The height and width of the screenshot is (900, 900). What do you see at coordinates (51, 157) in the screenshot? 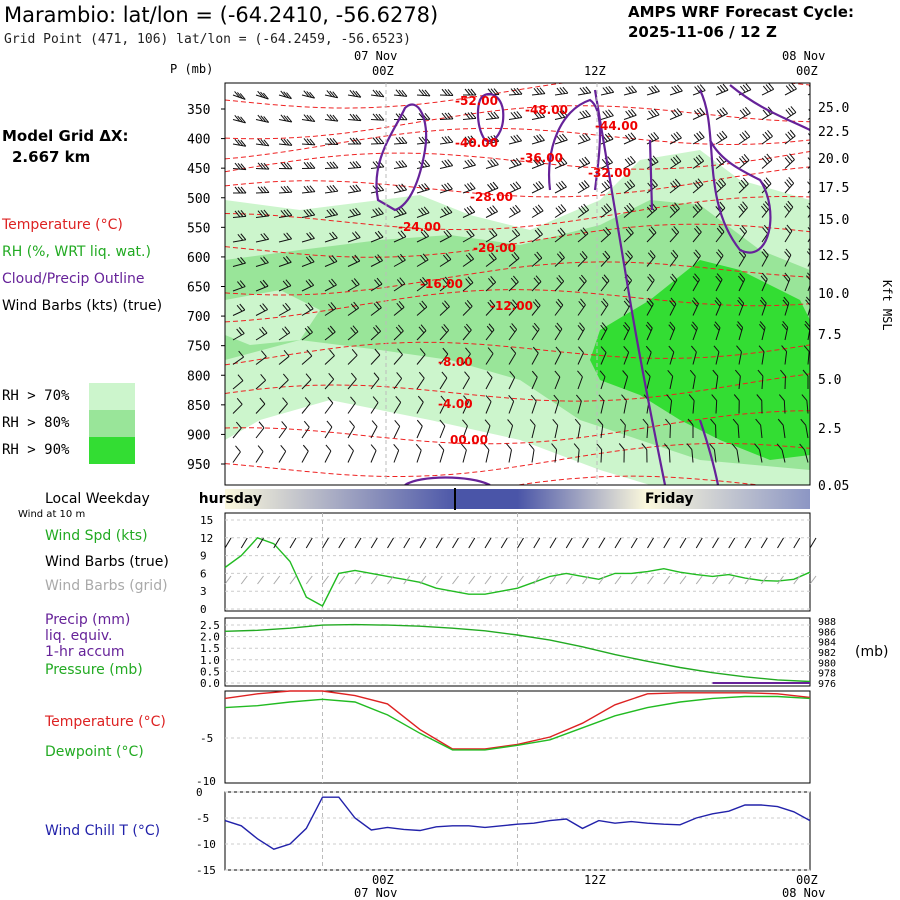
I see `model-grid-value: 2.667 km` at bounding box center [51, 157].